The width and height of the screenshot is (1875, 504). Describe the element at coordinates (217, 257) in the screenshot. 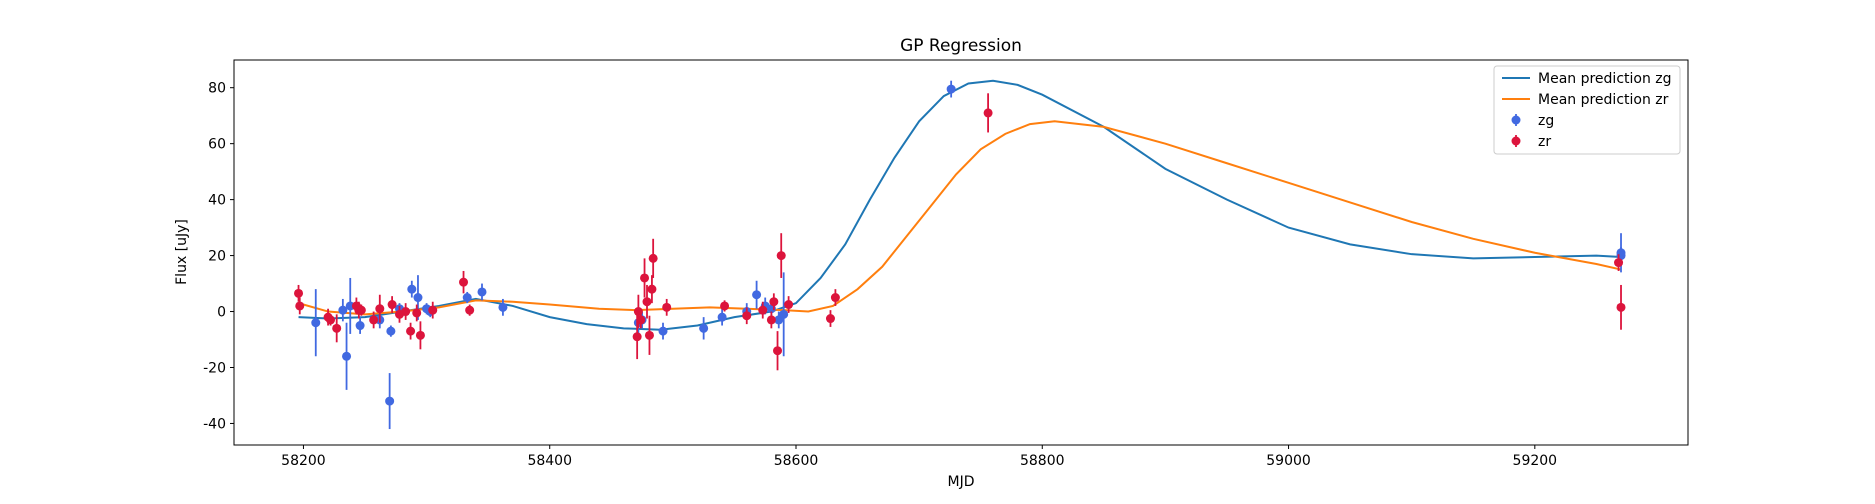

I see `y-tick-label: 20` at that location.